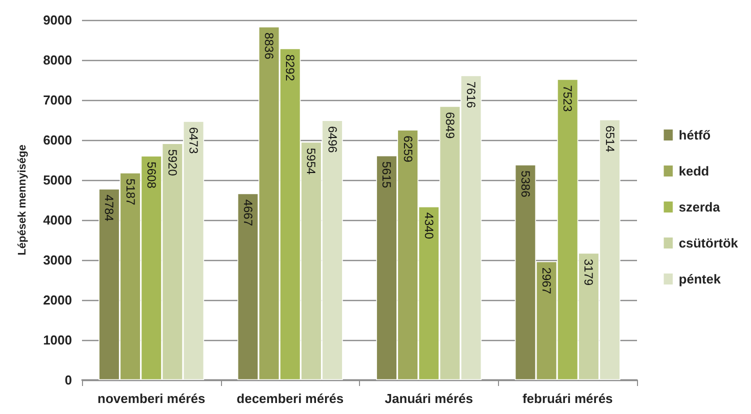 The width and height of the screenshot is (751, 414). Describe the element at coordinates (109, 208) in the screenshot. I see `data-label: 4784` at that location.